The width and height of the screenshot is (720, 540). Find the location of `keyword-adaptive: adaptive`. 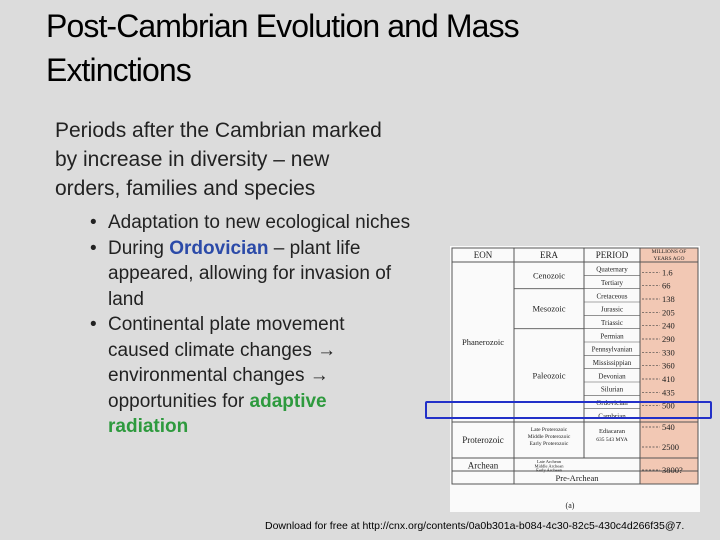

keyword-adaptive: adaptive is located at coordinates (288, 401).